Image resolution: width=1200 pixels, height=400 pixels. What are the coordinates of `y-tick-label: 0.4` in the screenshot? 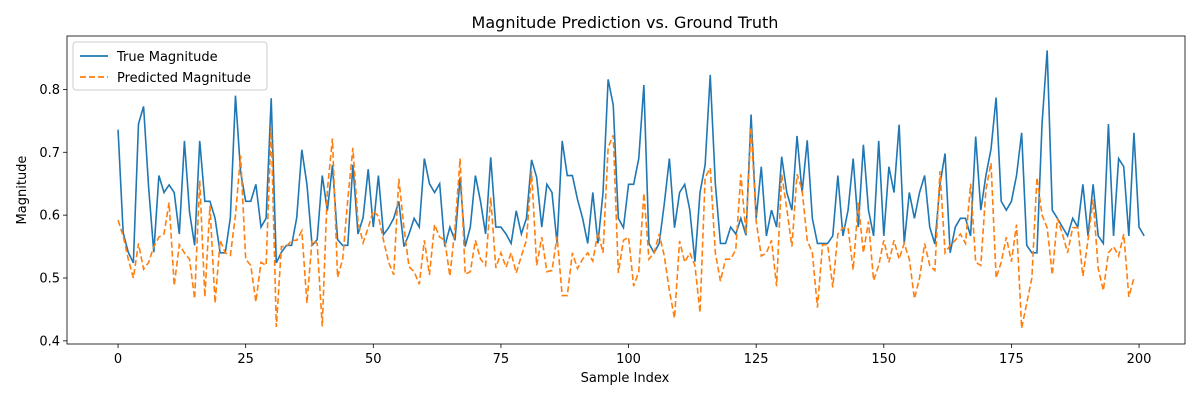 It's located at (49, 341).